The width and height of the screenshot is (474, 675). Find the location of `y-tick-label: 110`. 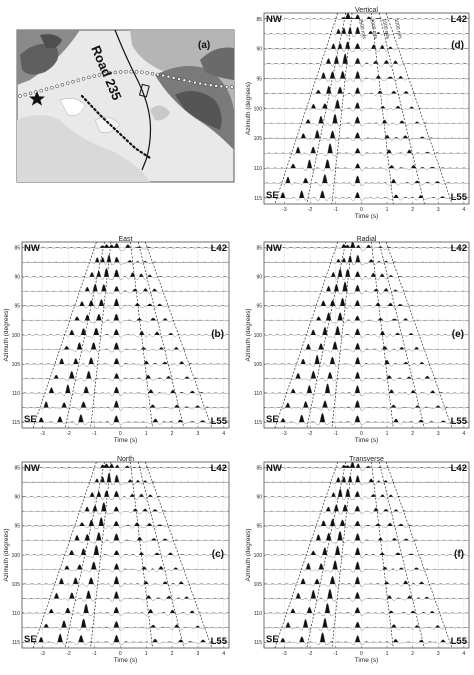

y-tick-label: 110 is located at coordinates (16, 394).